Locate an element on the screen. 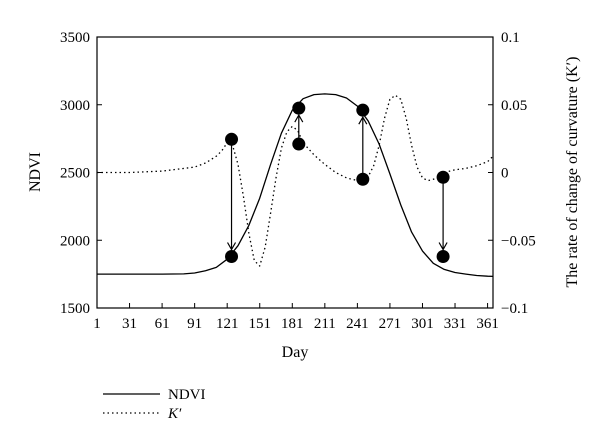 Image resolution: width=600 pixels, height=445 pixels. x-axis: 1 31 61 91 121 151 181 211 241 271 301 331 361 is located at coordinates (296, 317).